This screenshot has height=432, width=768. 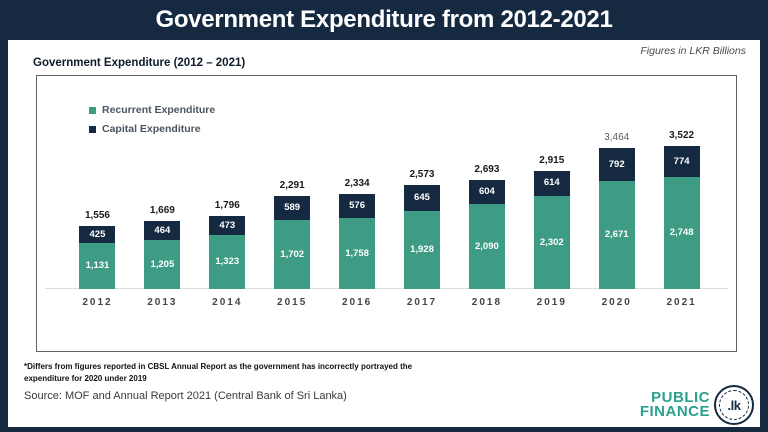 I want to click on capital-segment-2019: 614, so click(x=551, y=183).